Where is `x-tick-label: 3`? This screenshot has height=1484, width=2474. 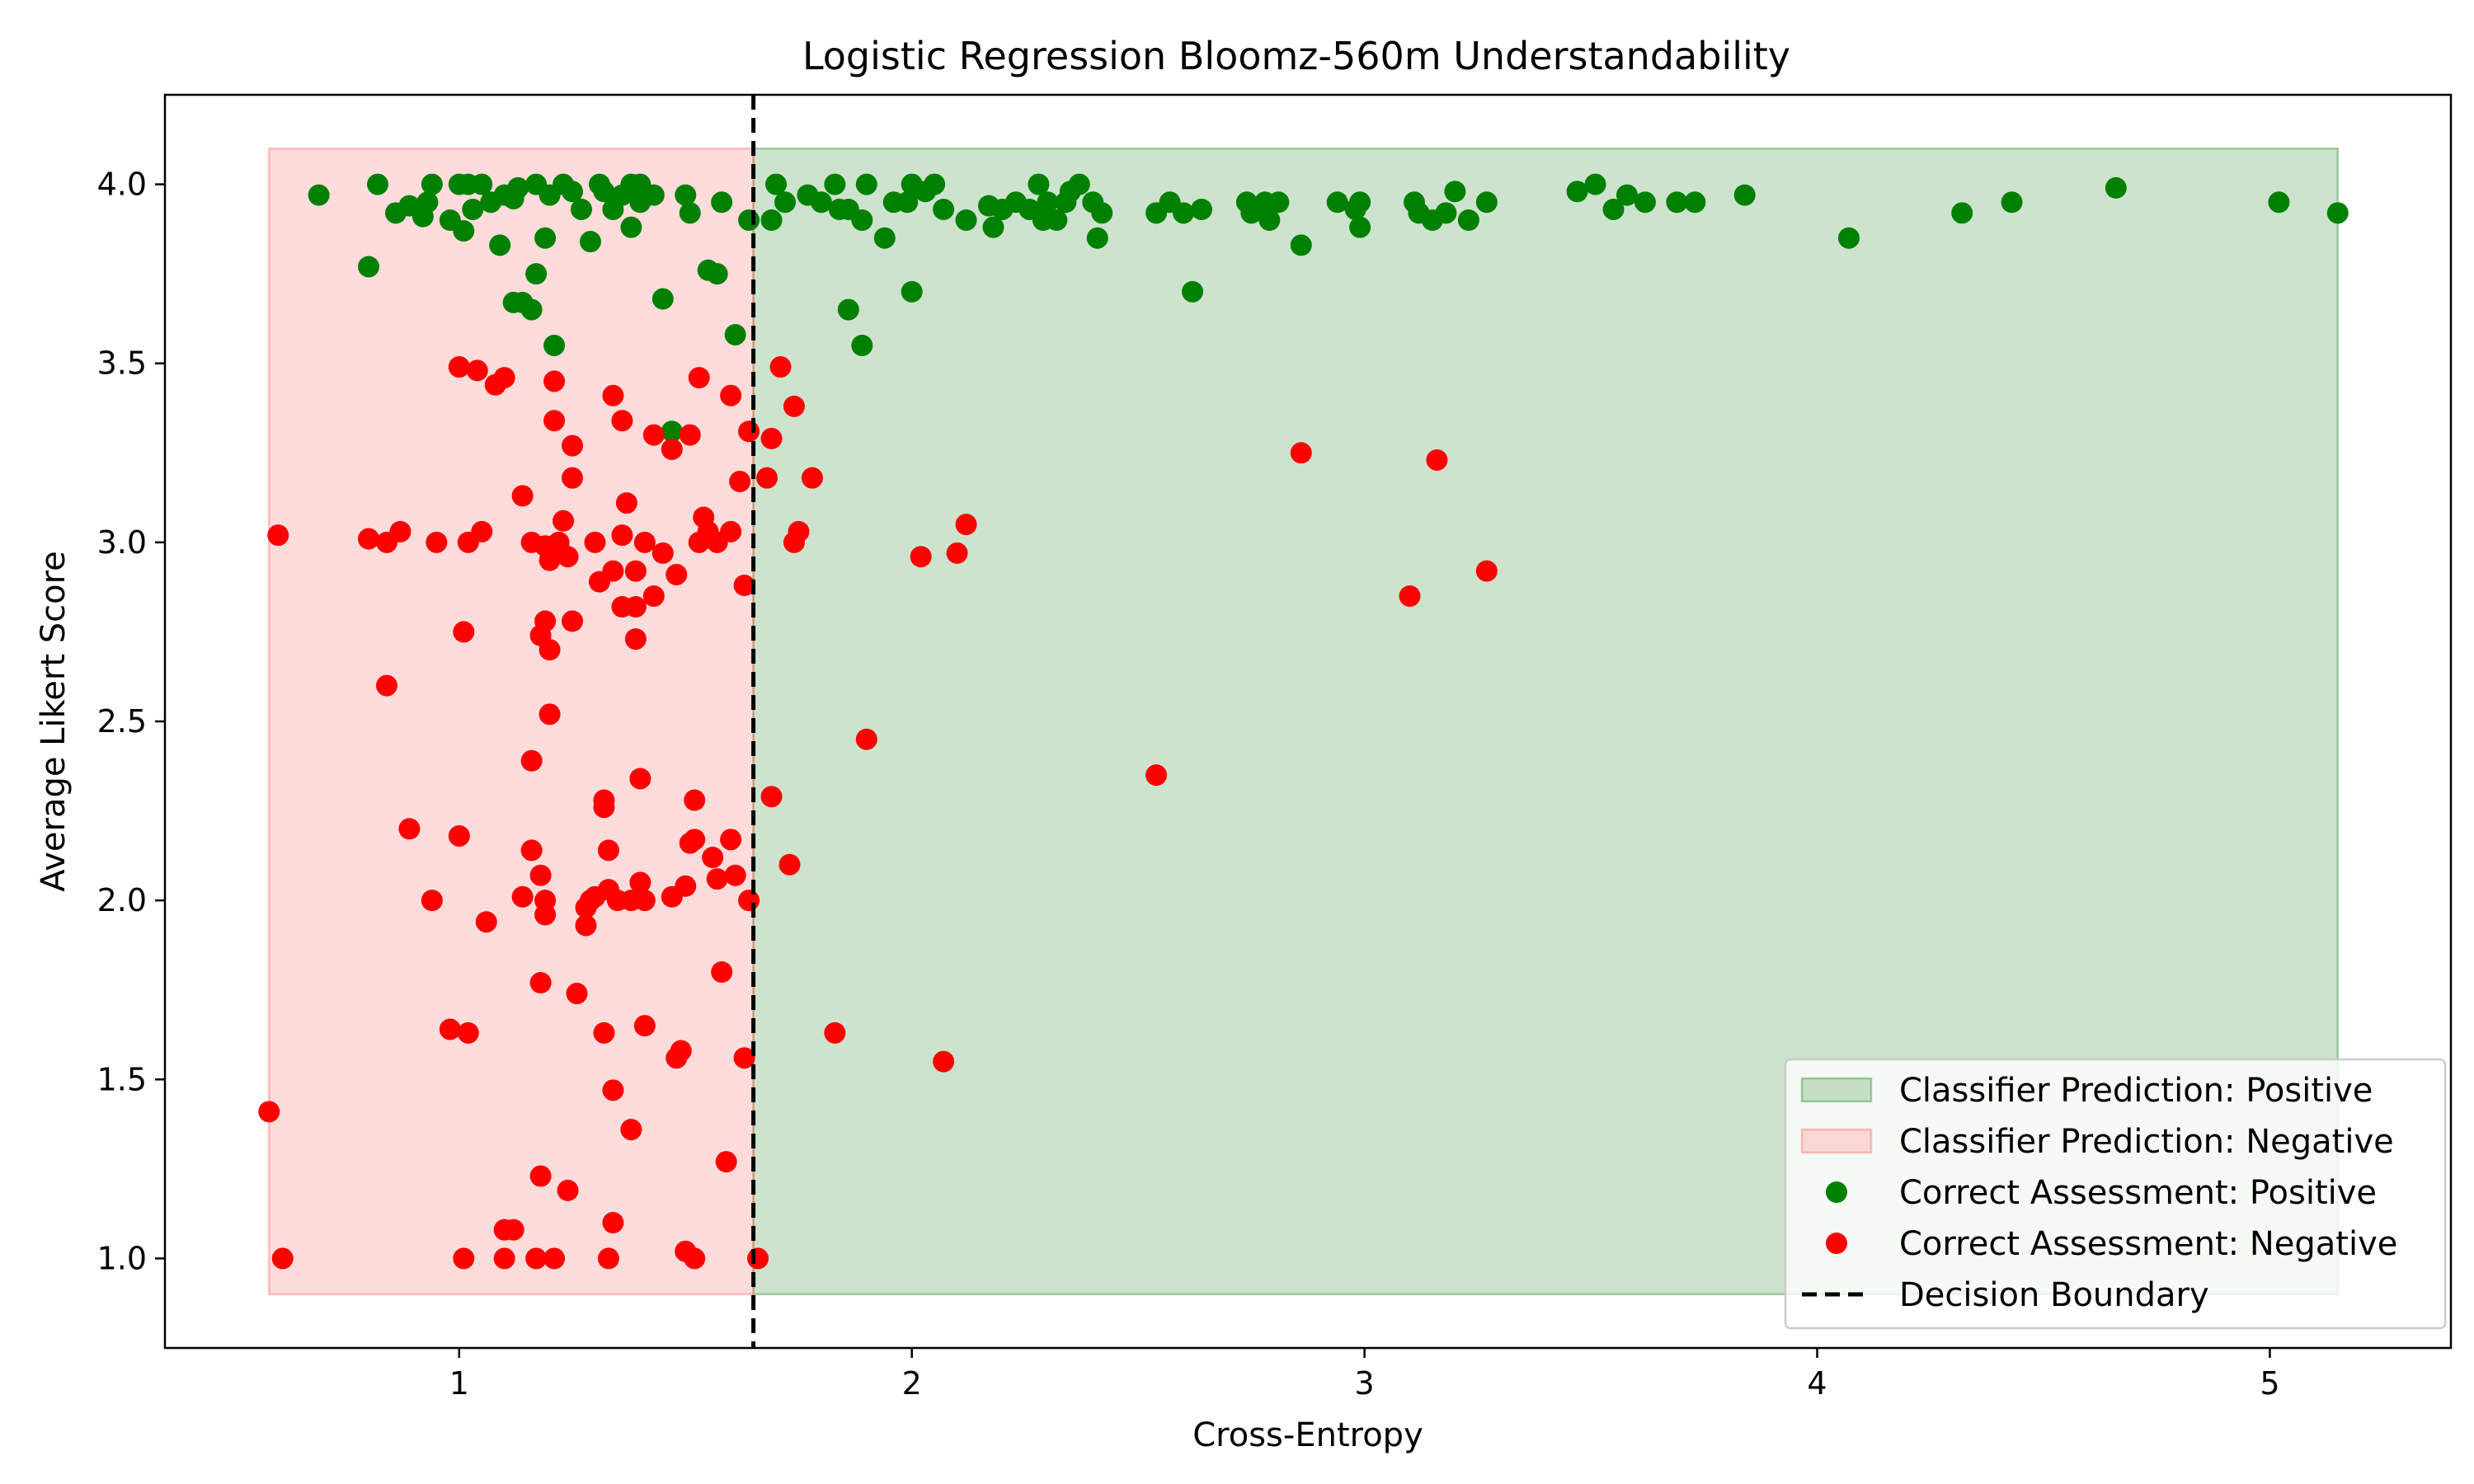 x-tick-label: 3 is located at coordinates (1365, 1383).